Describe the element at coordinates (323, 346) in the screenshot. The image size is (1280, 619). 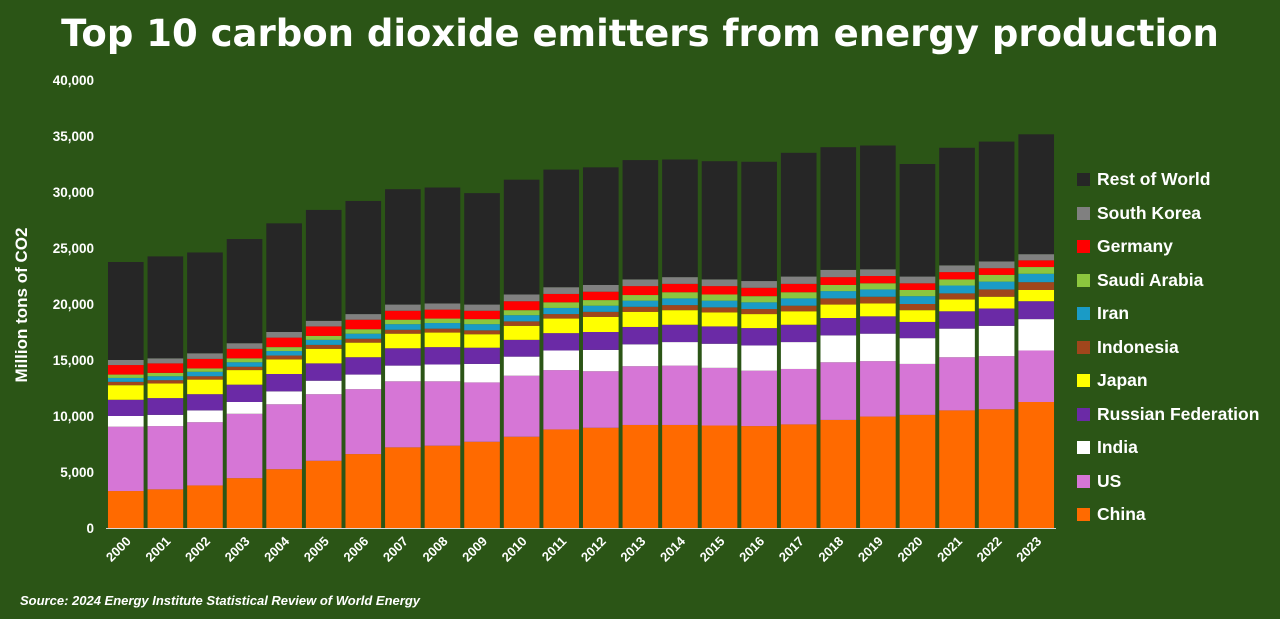
I see `bar-indonesia-2005` at that location.